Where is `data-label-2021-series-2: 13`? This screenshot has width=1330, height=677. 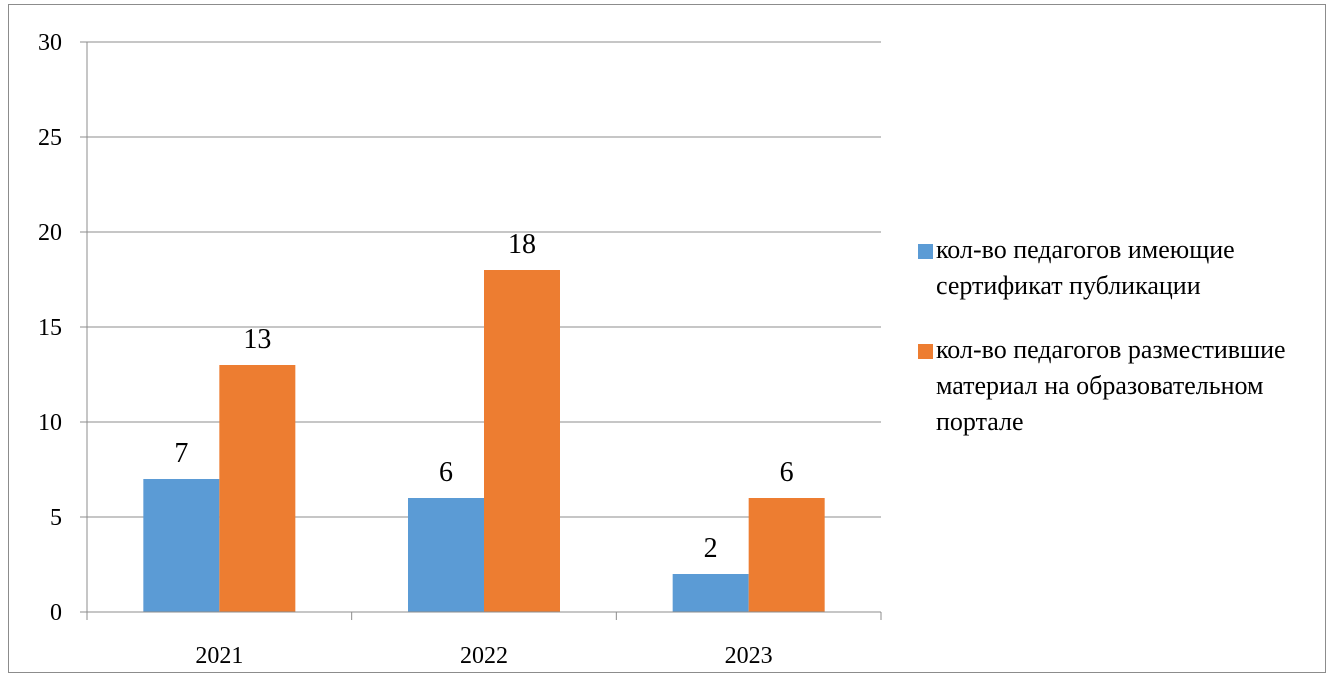 data-label-2021-series-2: 13 is located at coordinates (257, 339).